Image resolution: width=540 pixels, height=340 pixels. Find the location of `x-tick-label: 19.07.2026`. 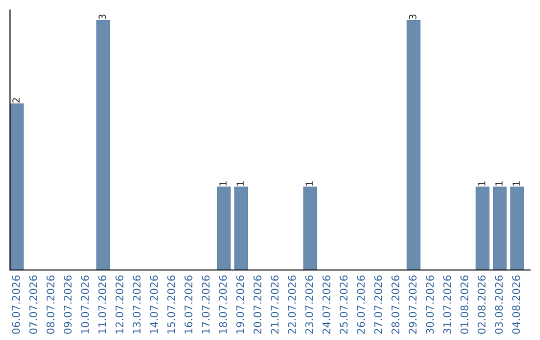

x-tick-label: 19.07.2026 is located at coordinates (240, 305).